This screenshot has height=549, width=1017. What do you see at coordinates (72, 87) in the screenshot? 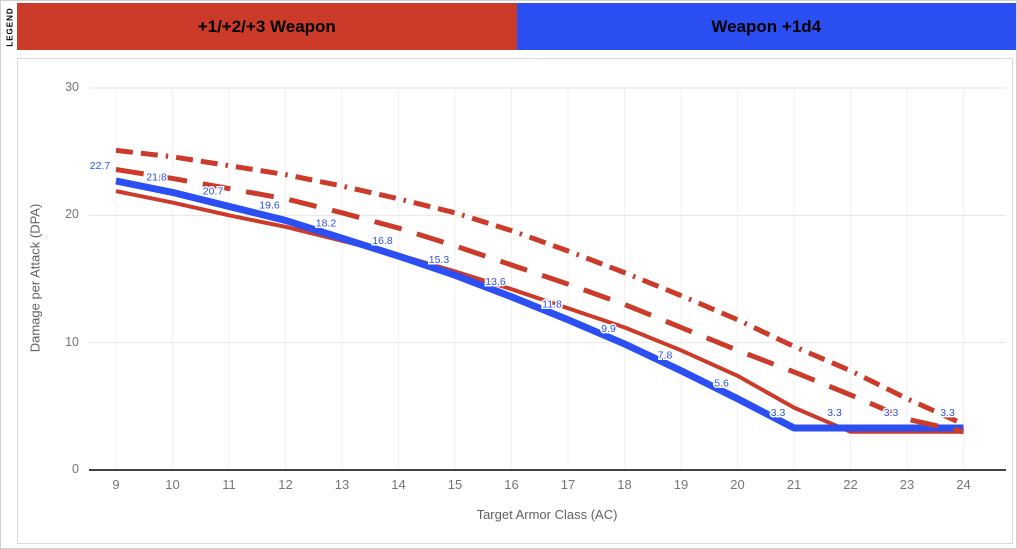
I see `y-tick-label: 30` at bounding box center [72, 87].